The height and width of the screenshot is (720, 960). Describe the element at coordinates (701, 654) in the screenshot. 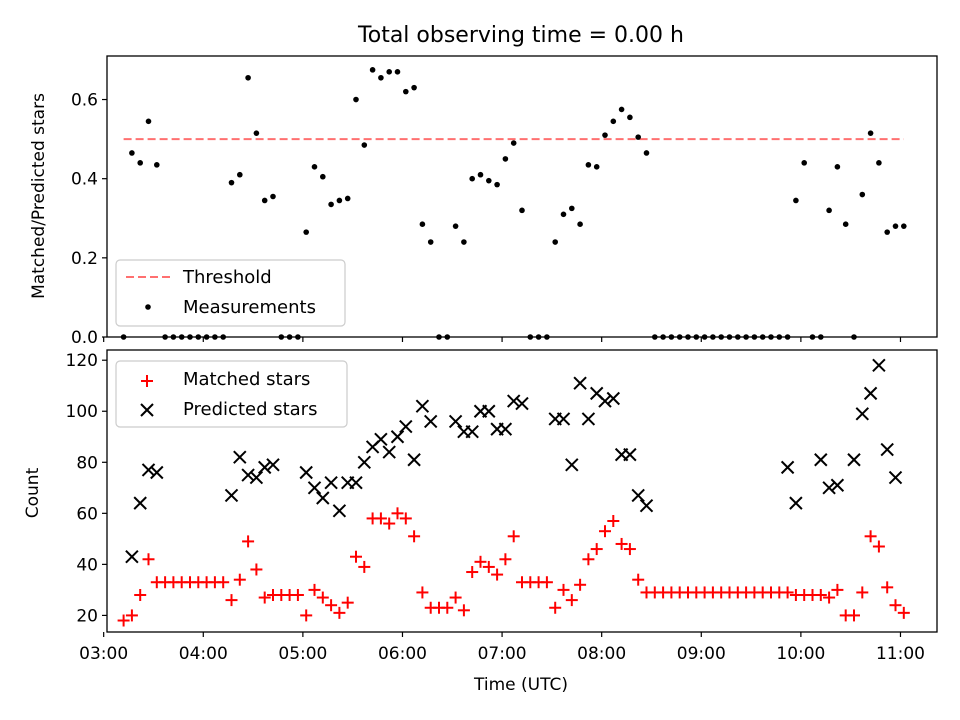

I see `x-tick-label: 09:00` at that location.